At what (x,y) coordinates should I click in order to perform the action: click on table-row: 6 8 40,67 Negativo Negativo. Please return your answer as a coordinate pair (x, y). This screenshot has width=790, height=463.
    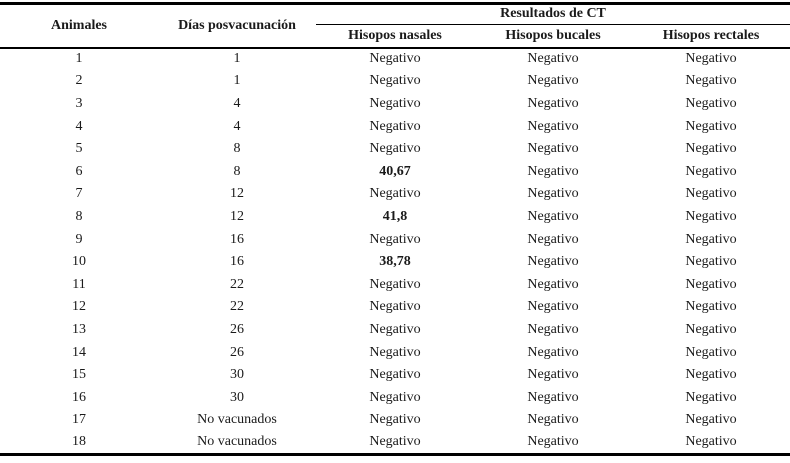
    Looking at the image, I should click on (395, 171).